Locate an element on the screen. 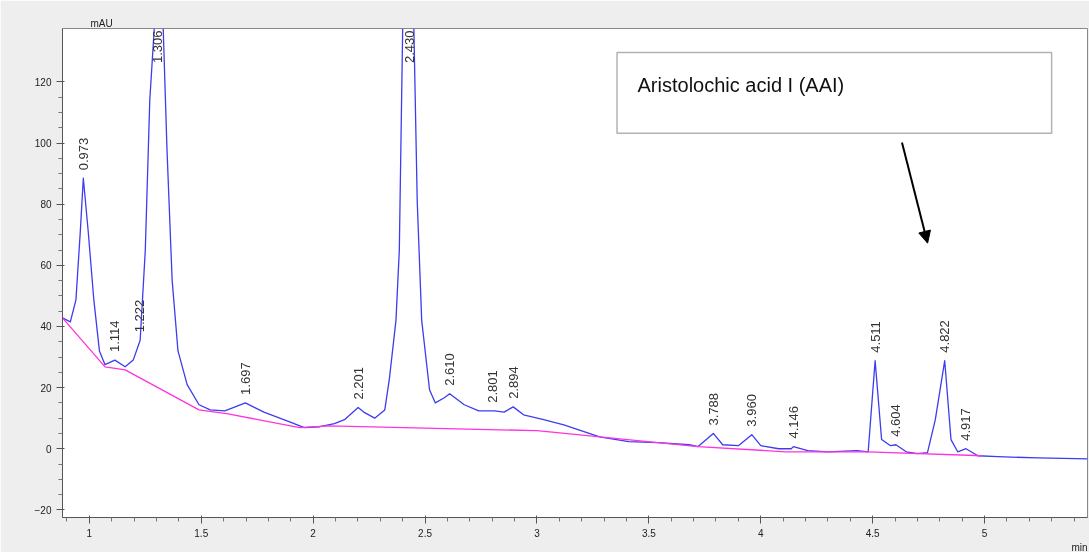  x-tick-label: 3 is located at coordinates (537, 533).